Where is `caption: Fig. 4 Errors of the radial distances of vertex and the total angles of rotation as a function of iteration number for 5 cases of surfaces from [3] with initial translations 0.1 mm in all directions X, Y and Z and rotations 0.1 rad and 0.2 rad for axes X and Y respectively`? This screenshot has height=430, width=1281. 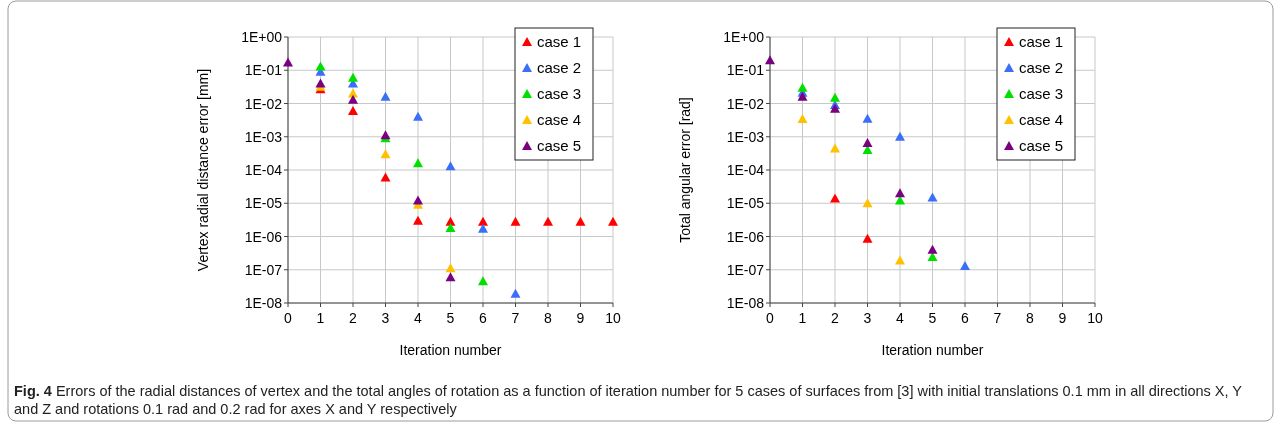 caption: Fig. 4 Errors of the radial distances of vertex and the total angles of rotation as a function of iteration number for 5 cases of surfaces from [3] with initial translations 0.1 mm in all directions X, Y and Z and rotations 0.1 rad and 0.2 rad for axes X and Y respectively is located at coordinates (628, 400).